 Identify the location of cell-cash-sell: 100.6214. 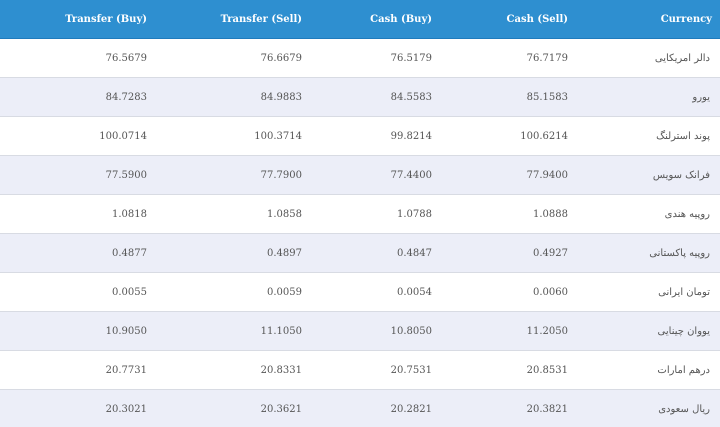
(508, 136).